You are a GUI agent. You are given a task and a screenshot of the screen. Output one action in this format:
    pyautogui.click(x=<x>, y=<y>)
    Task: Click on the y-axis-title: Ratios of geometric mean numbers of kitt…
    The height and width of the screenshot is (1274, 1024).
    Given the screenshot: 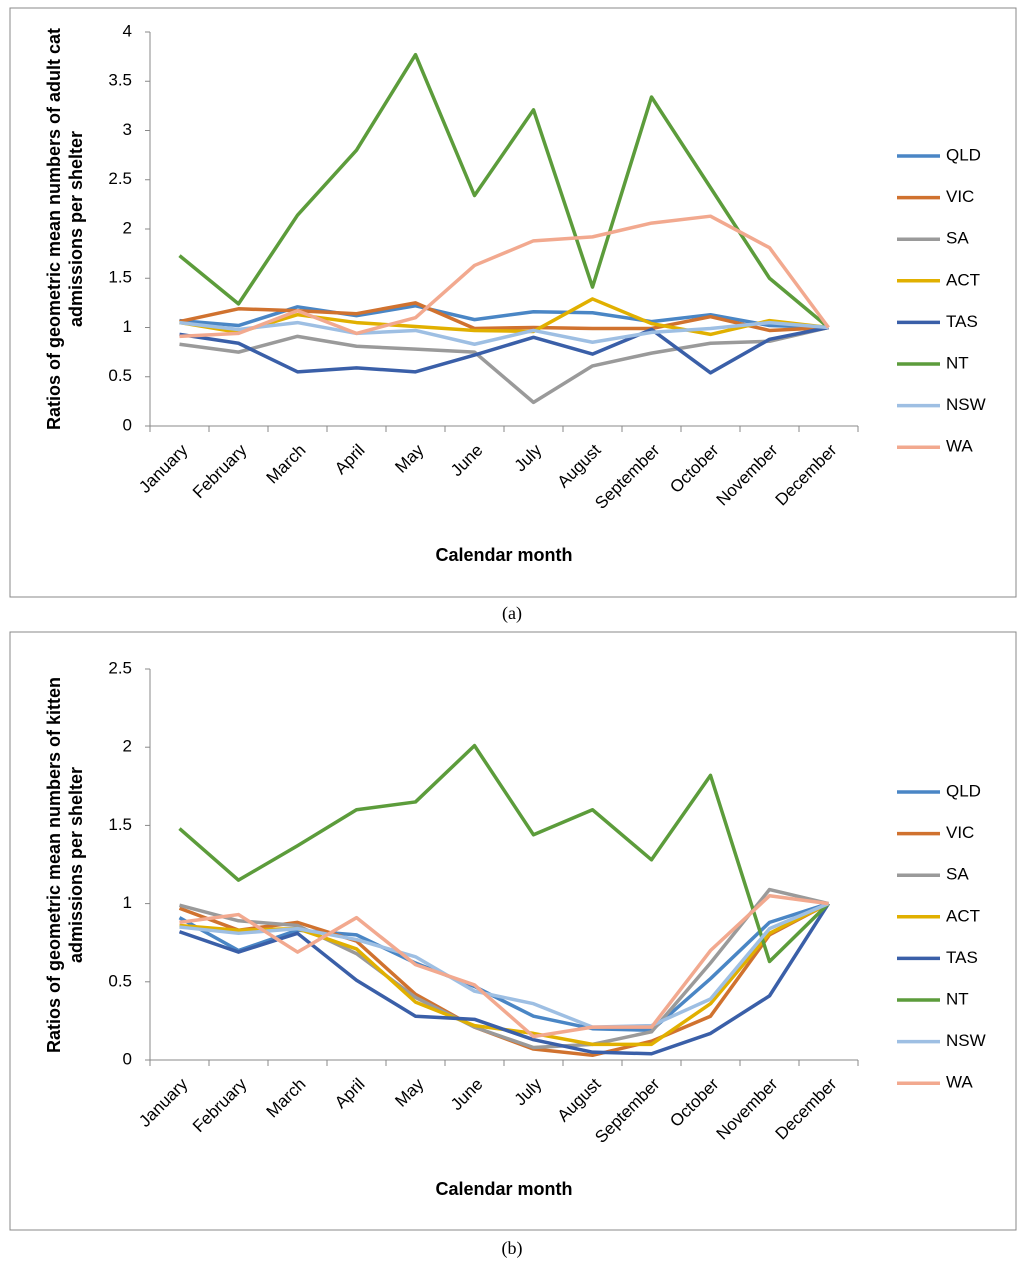 What is the action you would take?
    pyautogui.click(x=54, y=865)
    